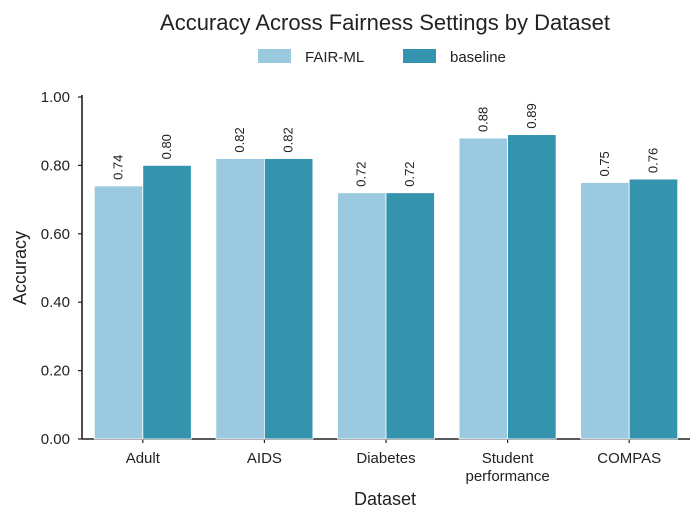  Describe the element at coordinates (382, 57) in the screenshot. I see `legend: FAIR-ML baseline` at that location.